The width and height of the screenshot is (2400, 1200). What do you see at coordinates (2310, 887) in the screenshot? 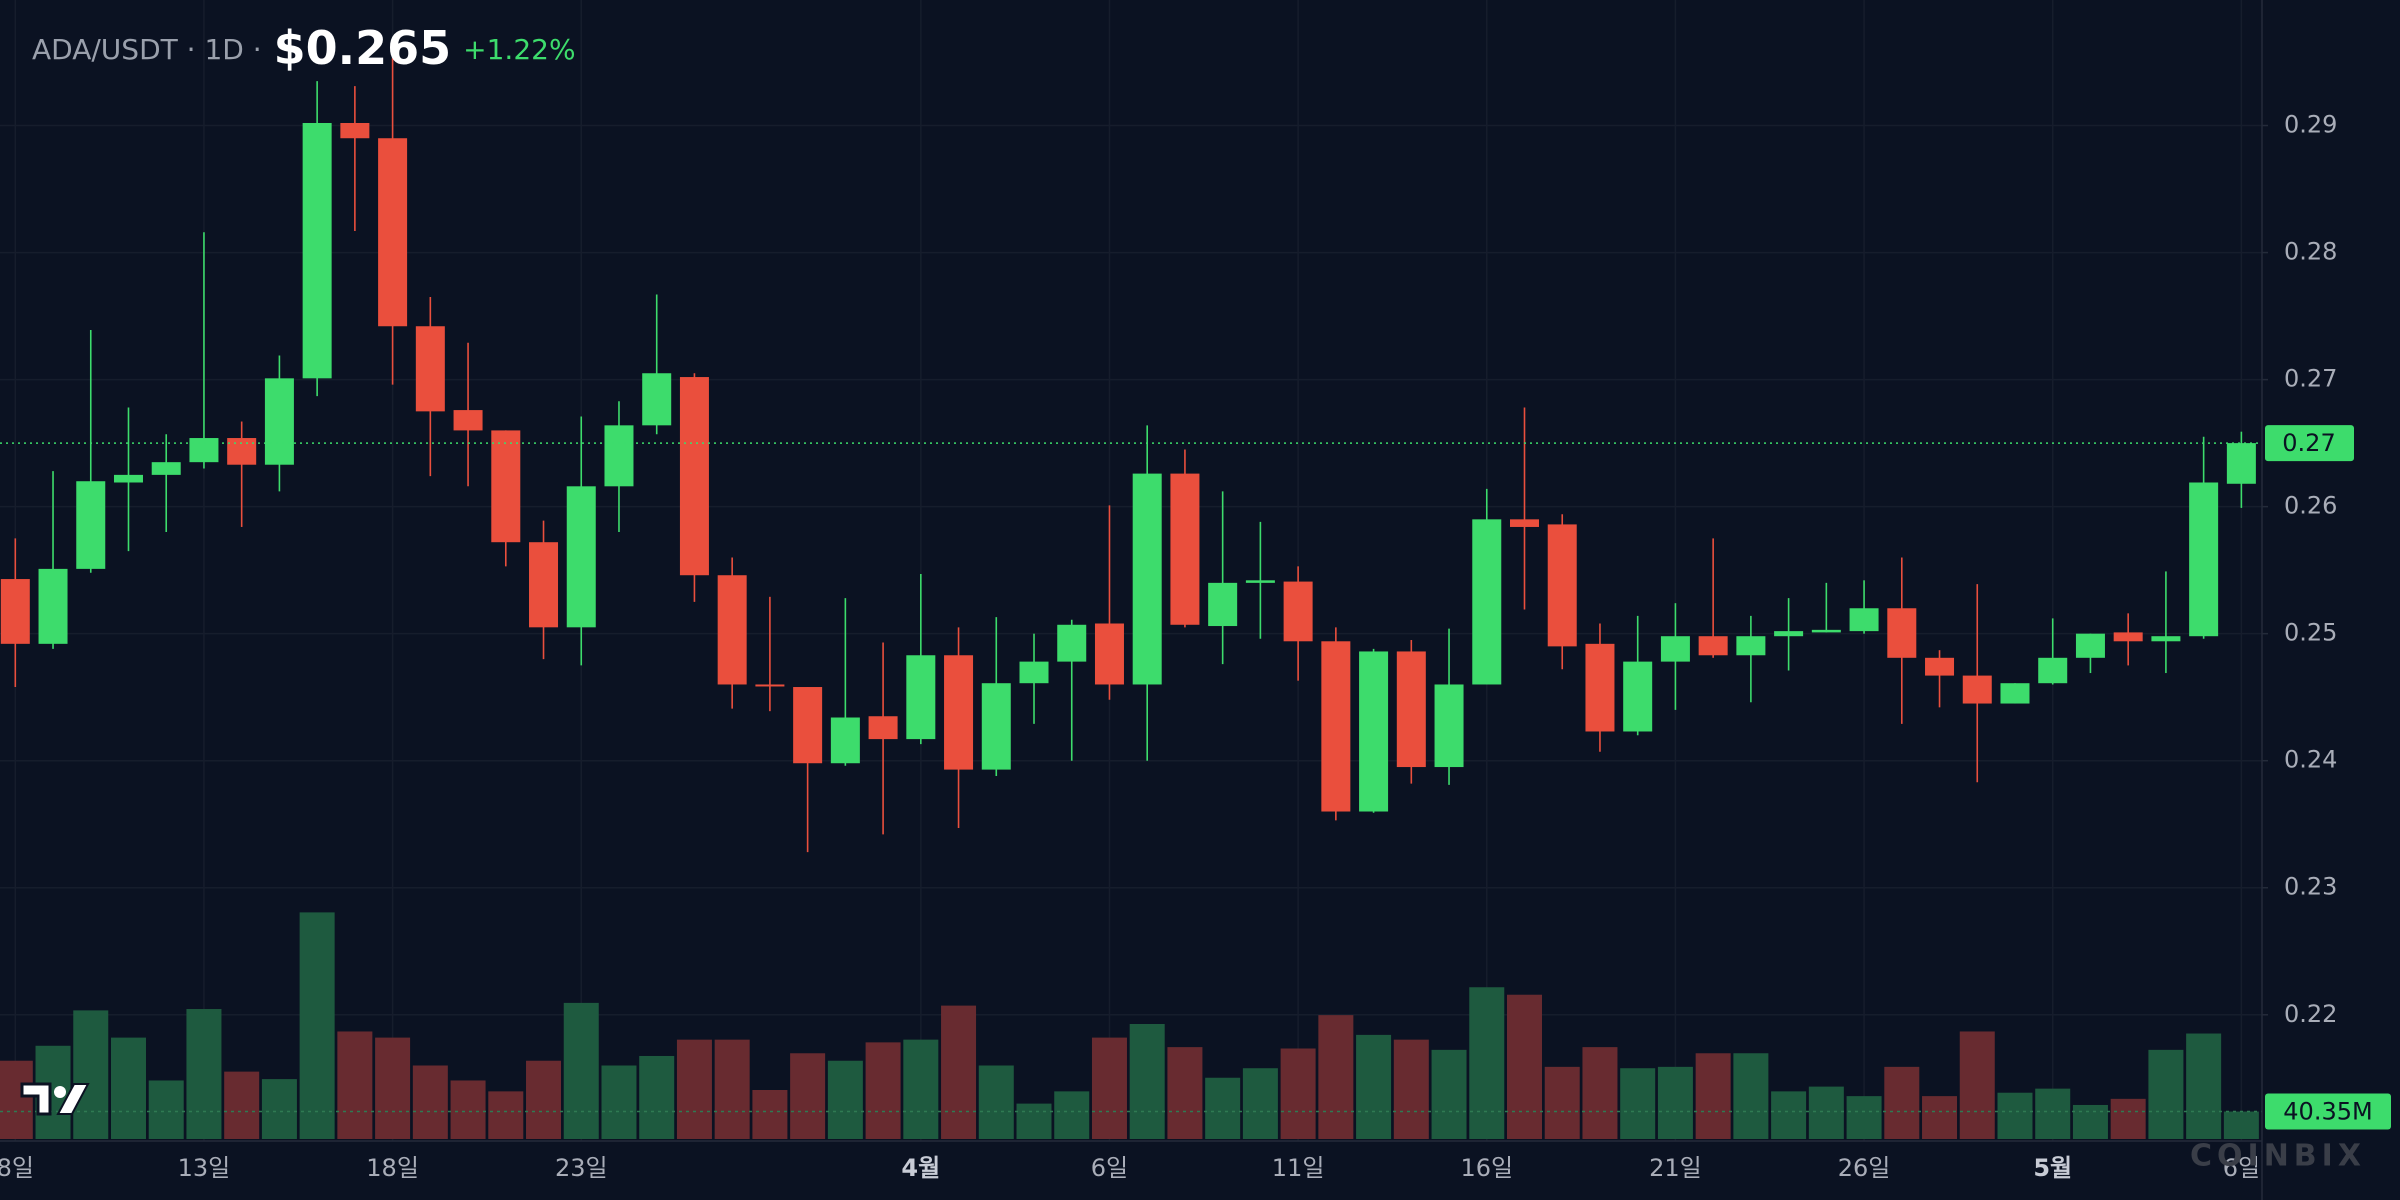
I see `y-tick-label: 0.23` at bounding box center [2310, 887].